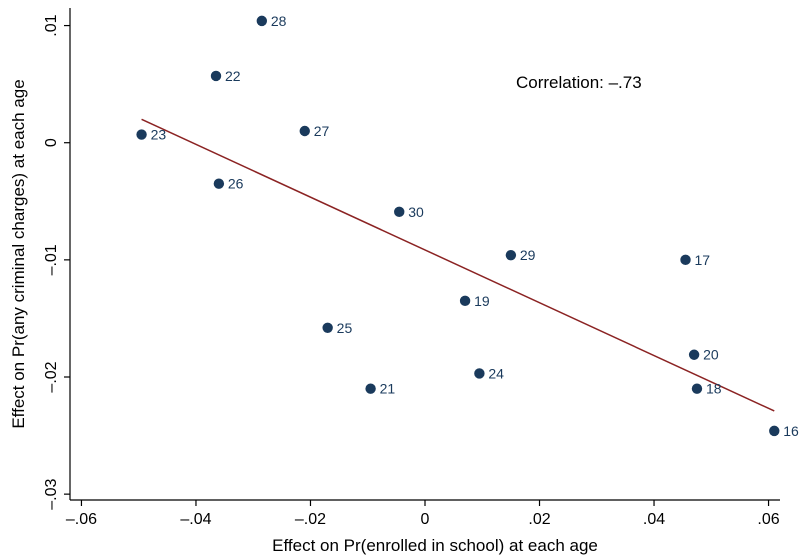 This screenshot has width=800, height=557. Describe the element at coordinates (791, 431) in the screenshot. I see `data-point-label: 16` at that location.